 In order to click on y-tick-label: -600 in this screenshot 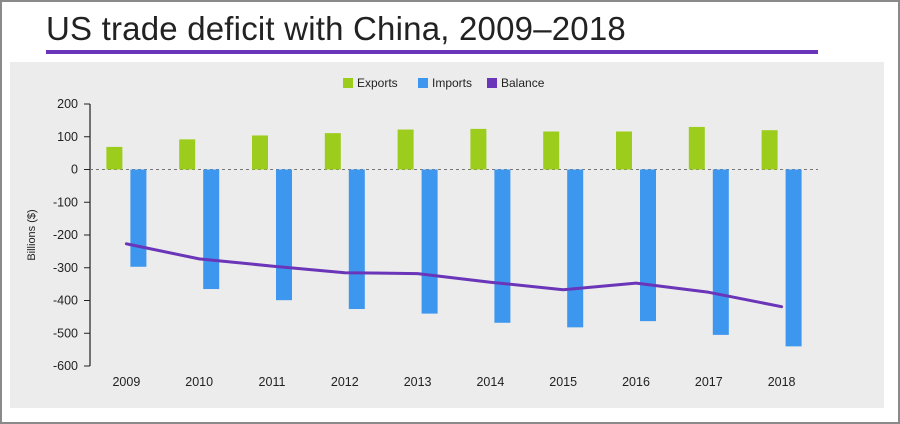, I will do `click(65, 366)`.